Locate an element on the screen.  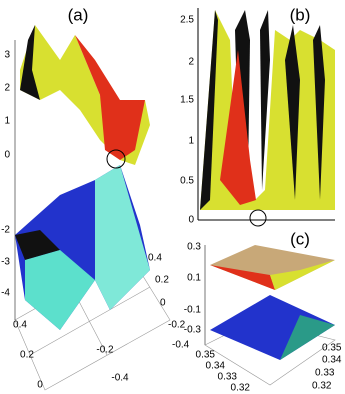
panel-label: (b) is located at coordinates (300, 14).